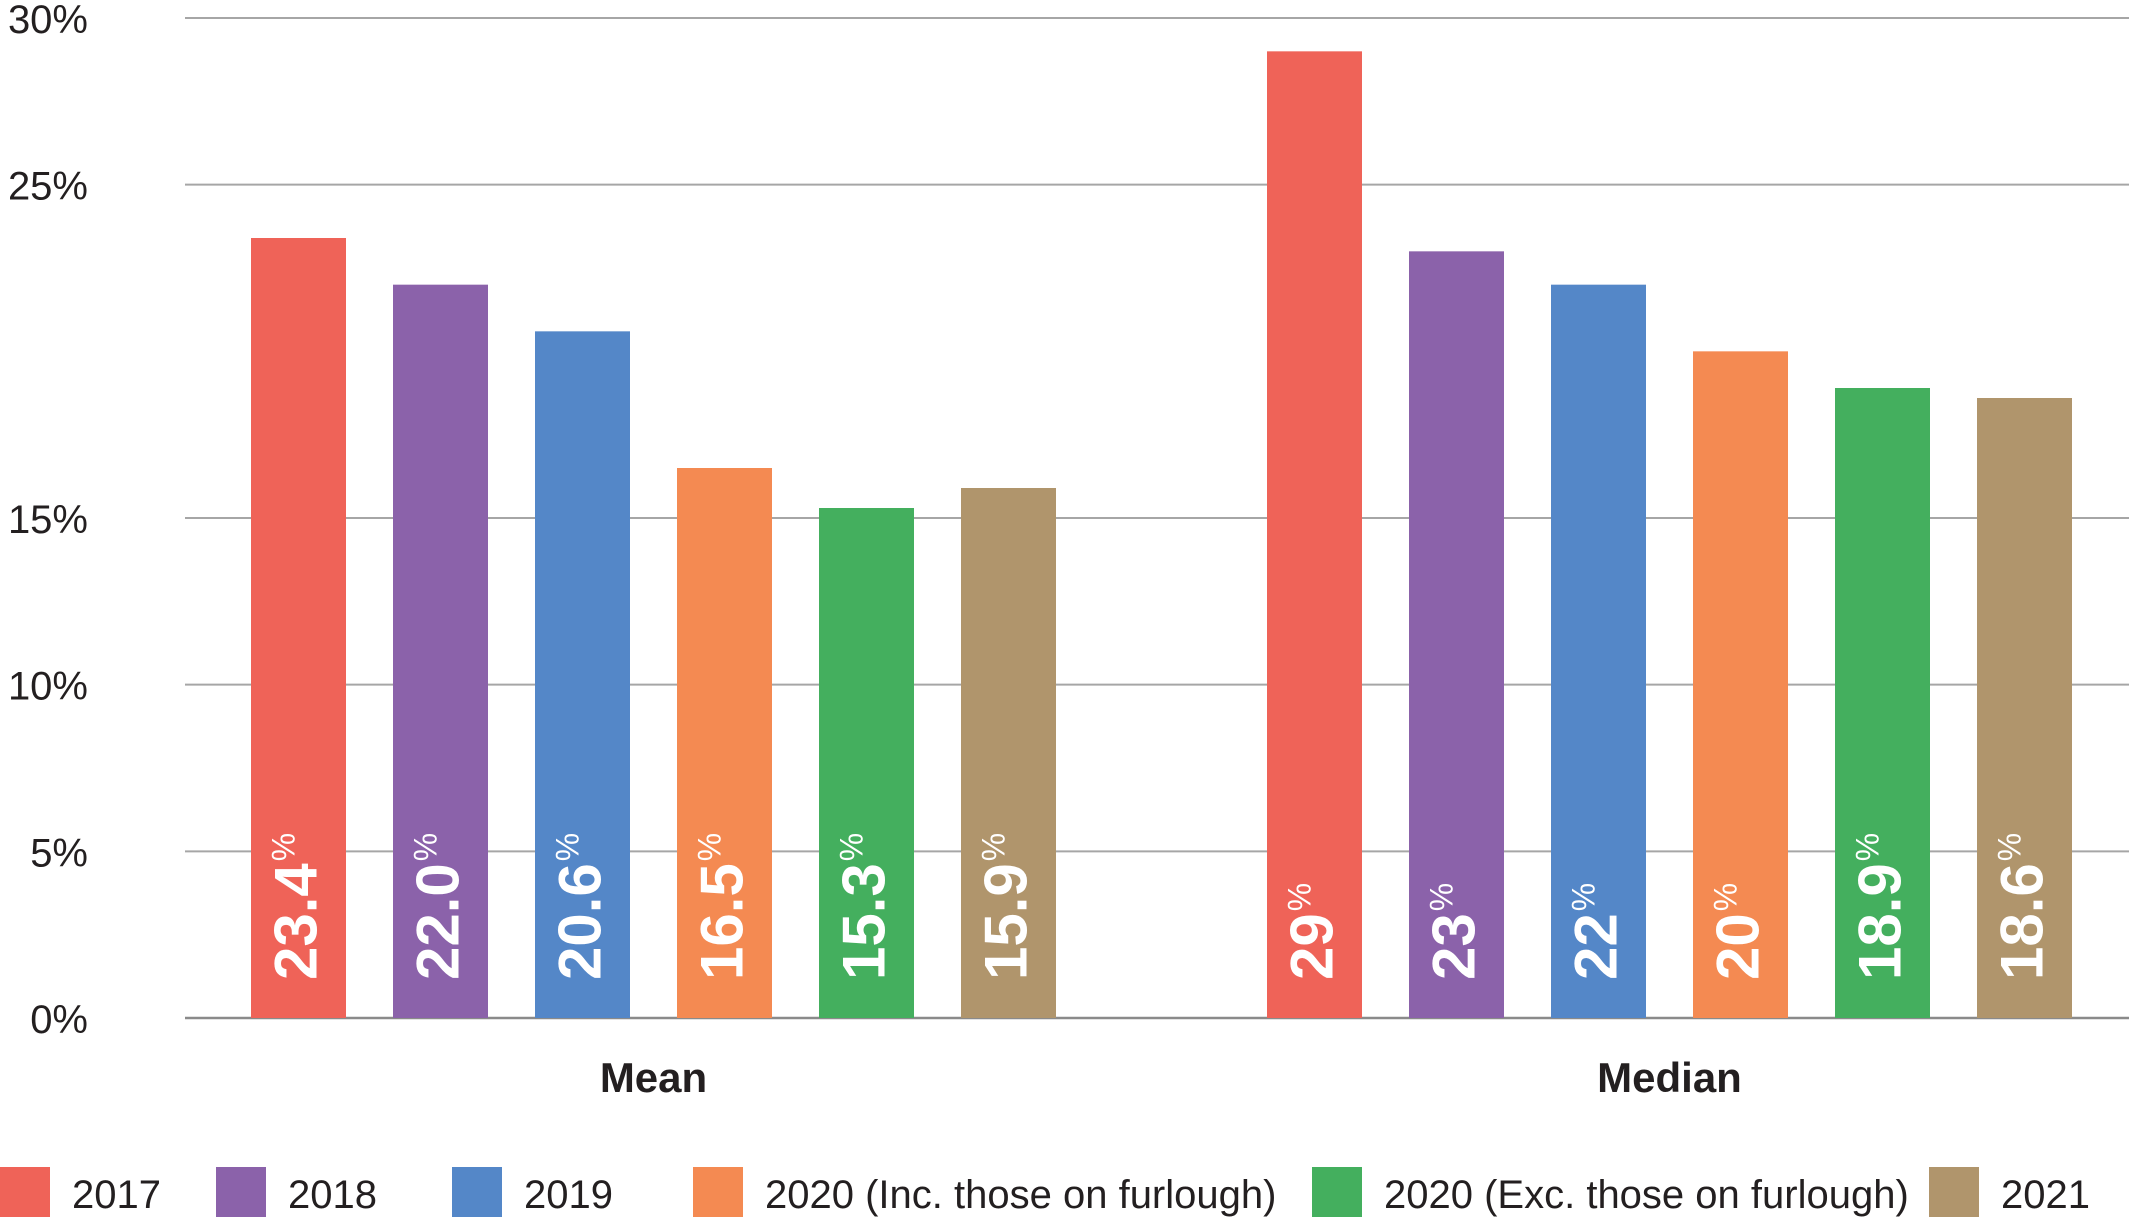 The height and width of the screenshot is (1223, 2129). I want to click on y-tick-label: 5%, so click(59, 853).